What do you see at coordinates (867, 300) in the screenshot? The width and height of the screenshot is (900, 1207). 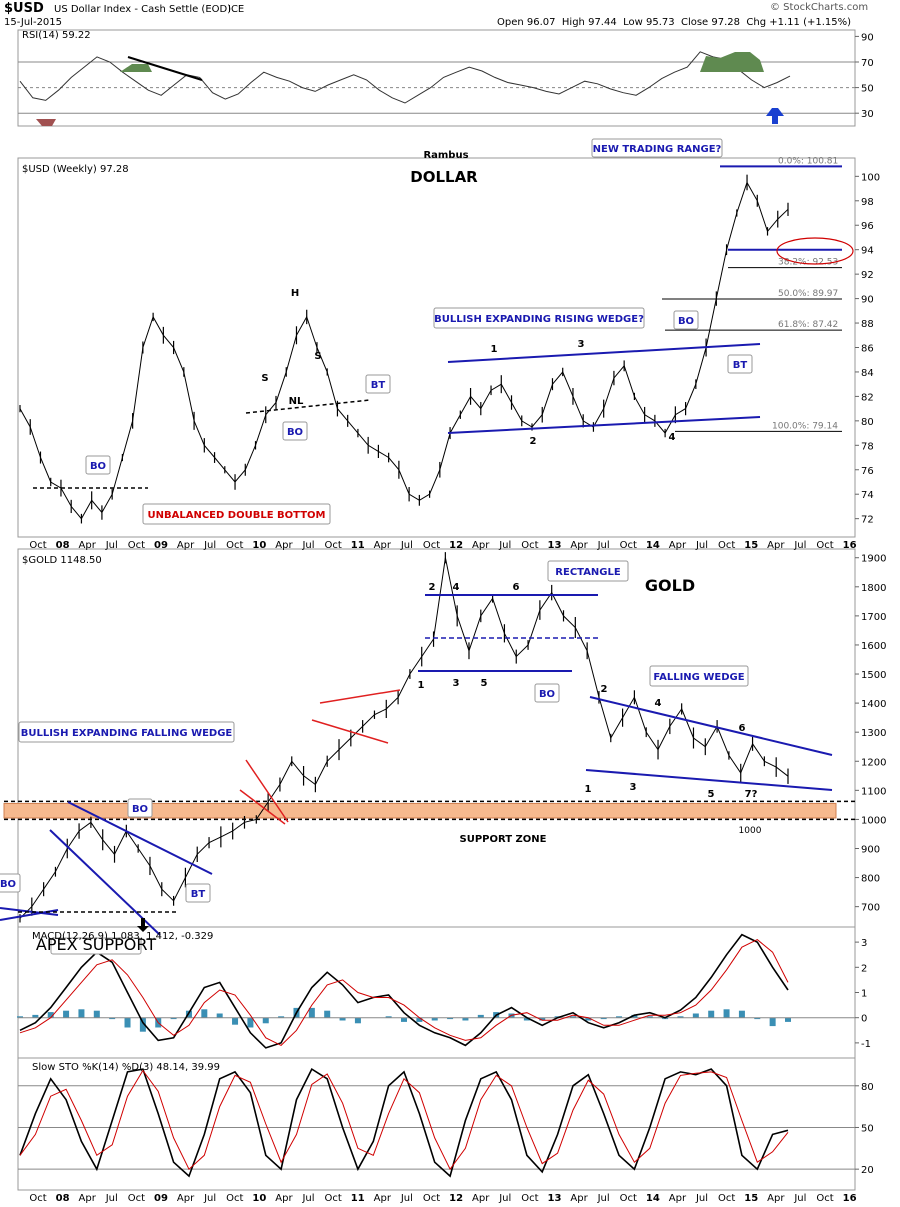 I see `y-tick-label-usd: 90` at bounding box center [867, 300].